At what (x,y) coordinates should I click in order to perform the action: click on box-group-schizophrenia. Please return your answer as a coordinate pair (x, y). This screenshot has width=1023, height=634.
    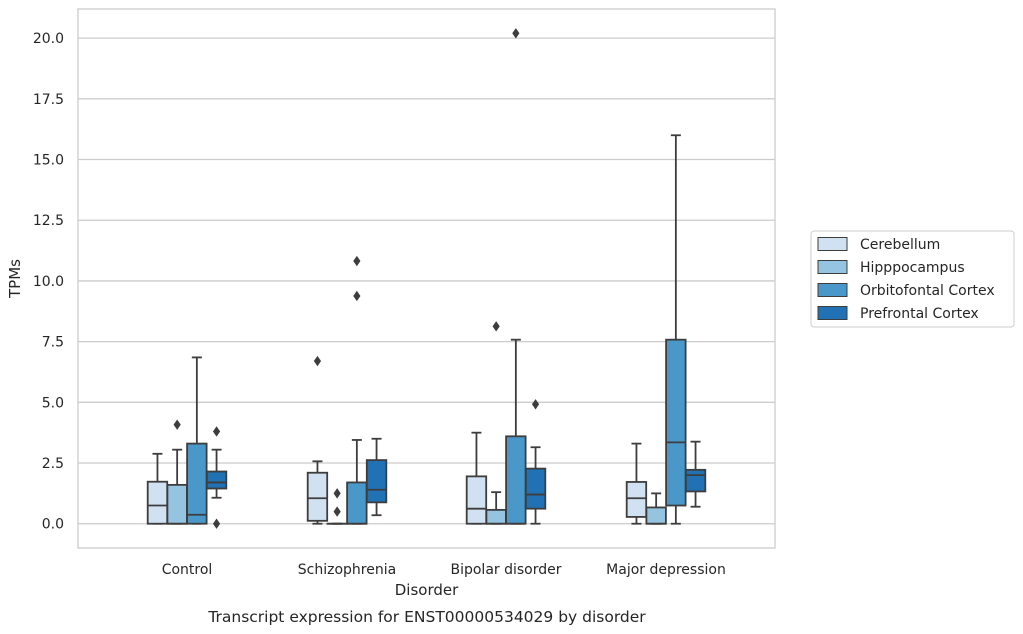
    Looking at the image, I should click on (347, 390).